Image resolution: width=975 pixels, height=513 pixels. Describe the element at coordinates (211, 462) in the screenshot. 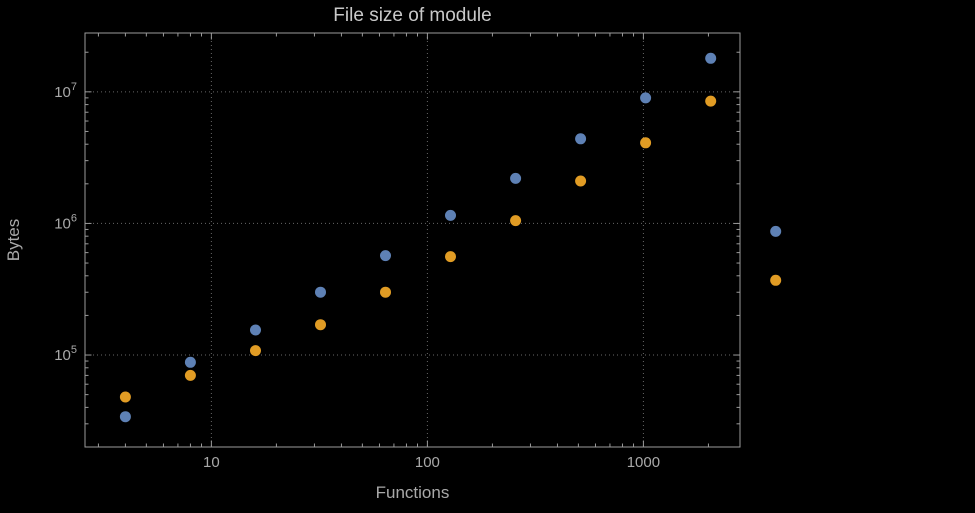

I see `x-tick-label: 10` at that location.